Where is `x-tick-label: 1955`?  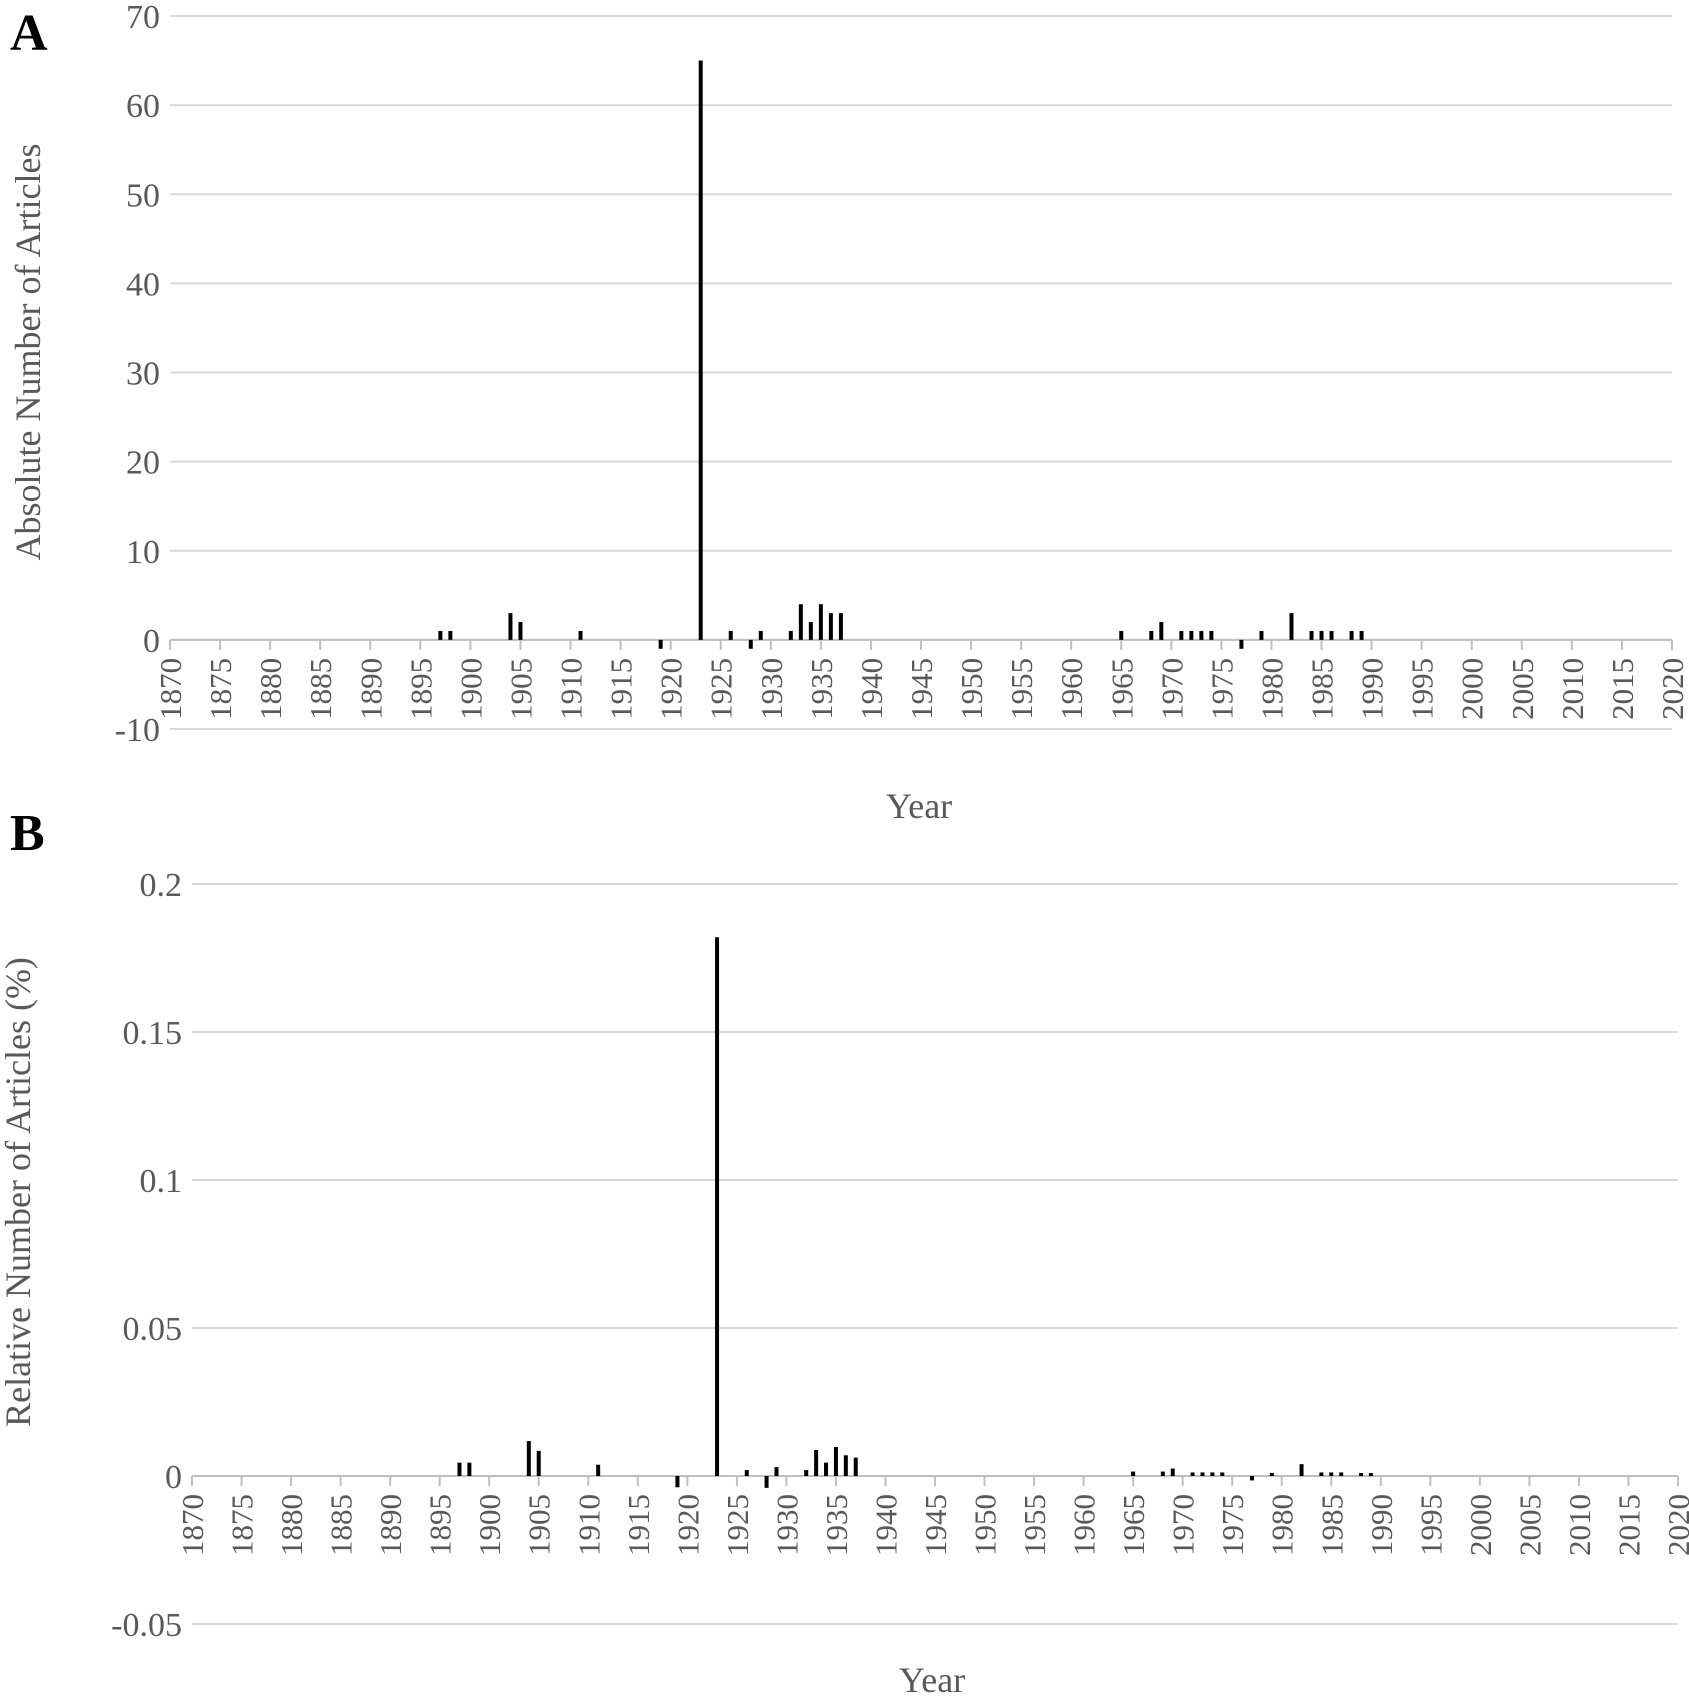 x-tick-label: 1955 is located at coordinates (1021, 689).